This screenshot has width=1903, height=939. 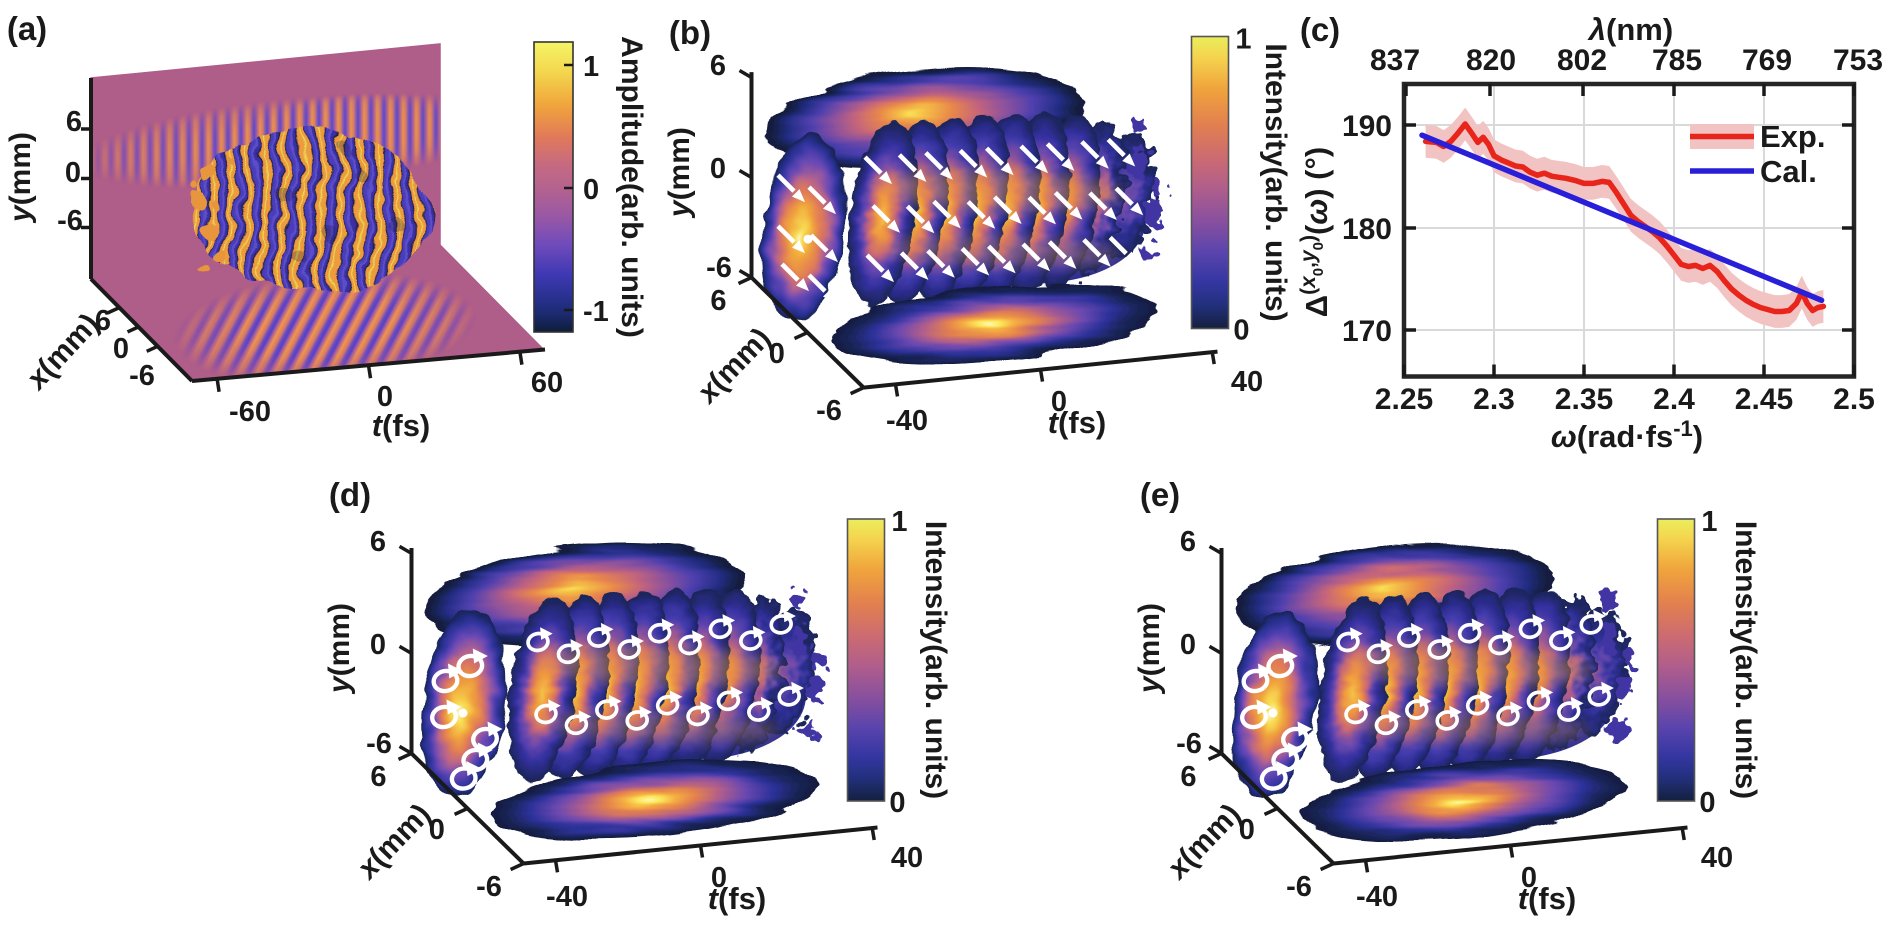 What do you see at coordinates (1367, 126) in the screenshot?
I see `svg-text: 190` at bounding box center [1367, 126].